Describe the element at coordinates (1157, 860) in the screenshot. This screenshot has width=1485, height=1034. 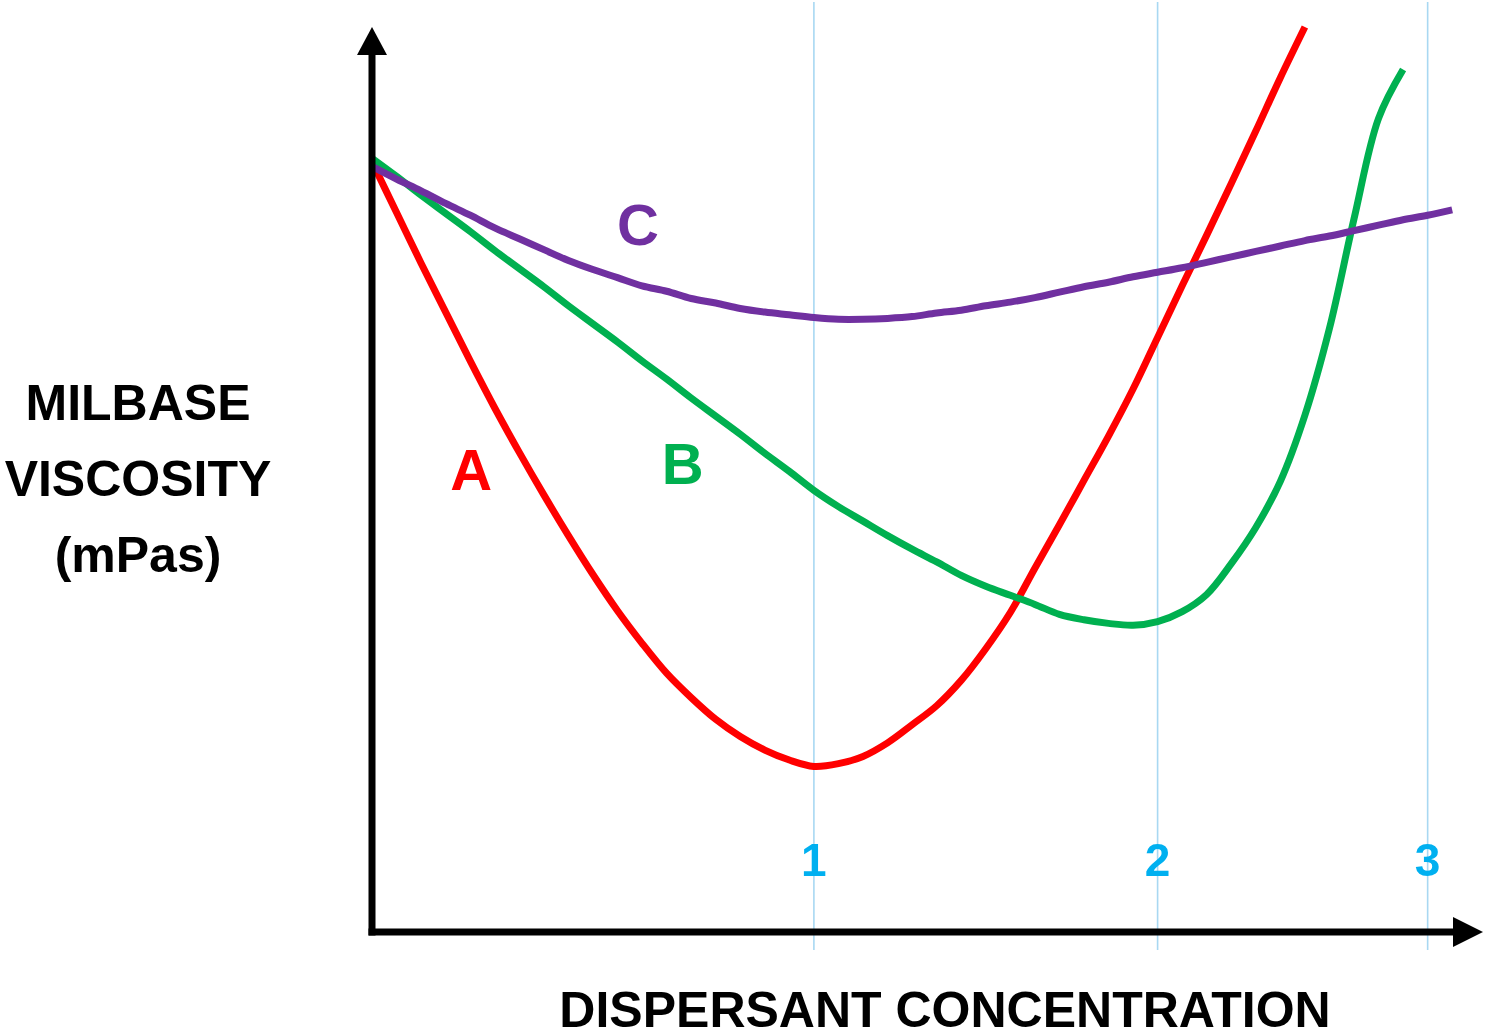
I see `x-tick-label: 2` at that location.